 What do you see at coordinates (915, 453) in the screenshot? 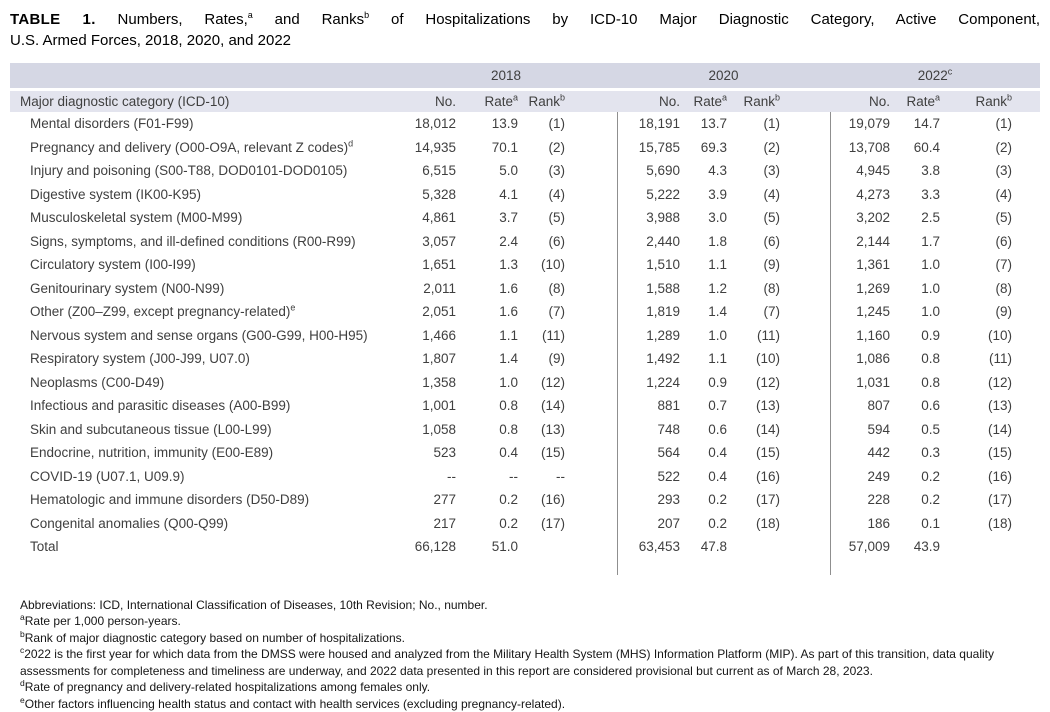
I see `cell-rate-2022: 0.3` at bounding box center [915, 453].